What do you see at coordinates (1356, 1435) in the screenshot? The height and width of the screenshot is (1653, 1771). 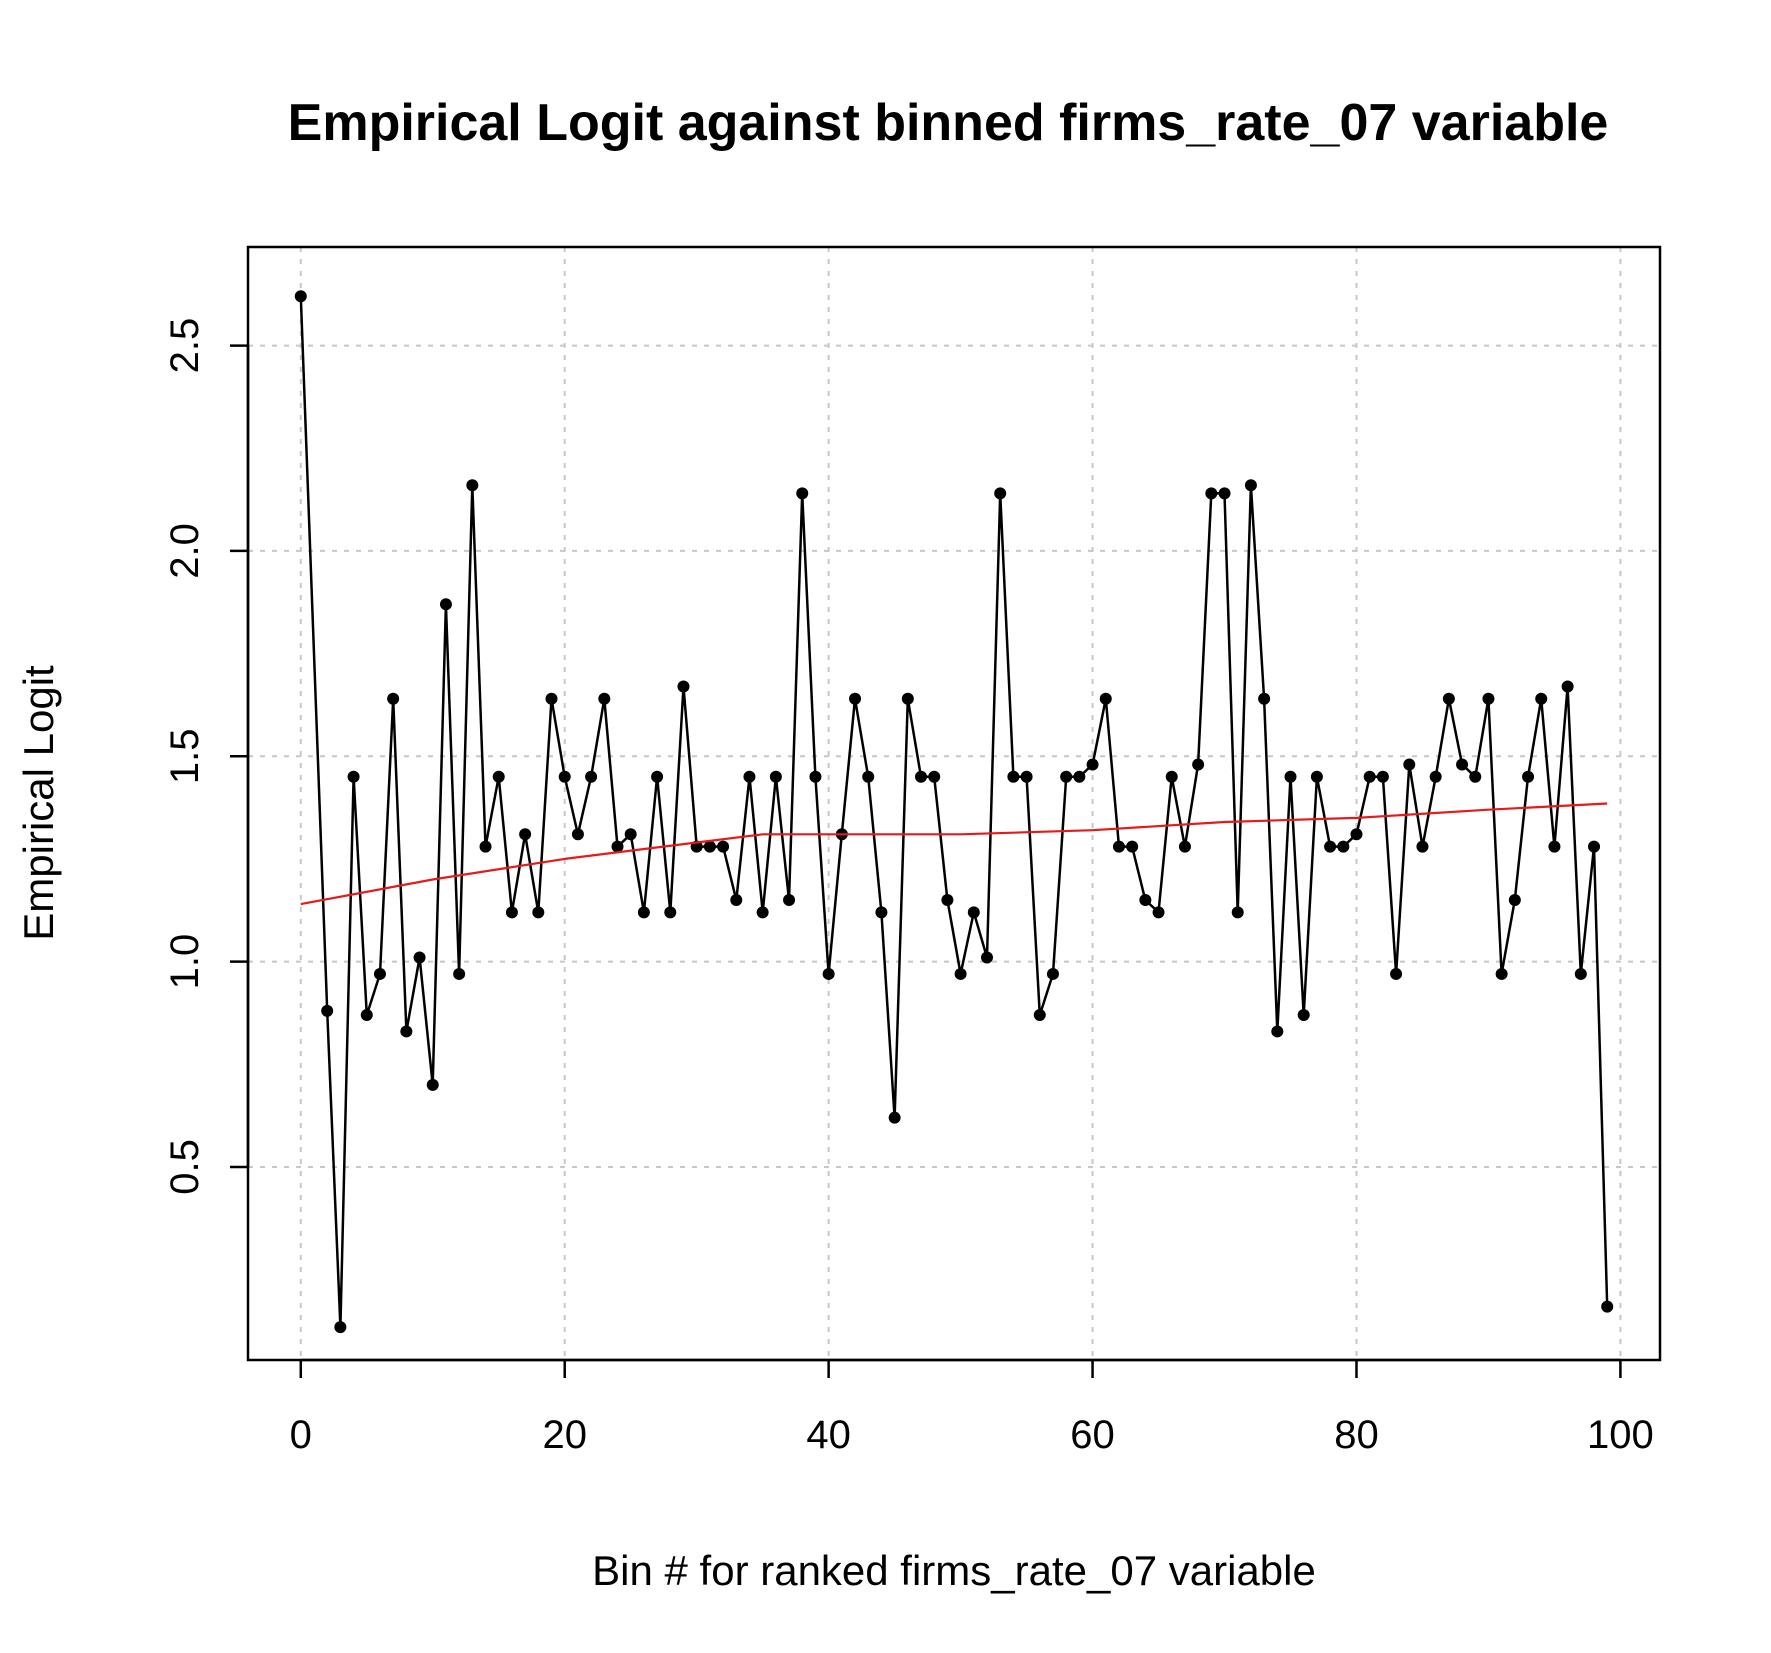 I see `x-tick-label: 80` at bounding box center [1356, 1435].